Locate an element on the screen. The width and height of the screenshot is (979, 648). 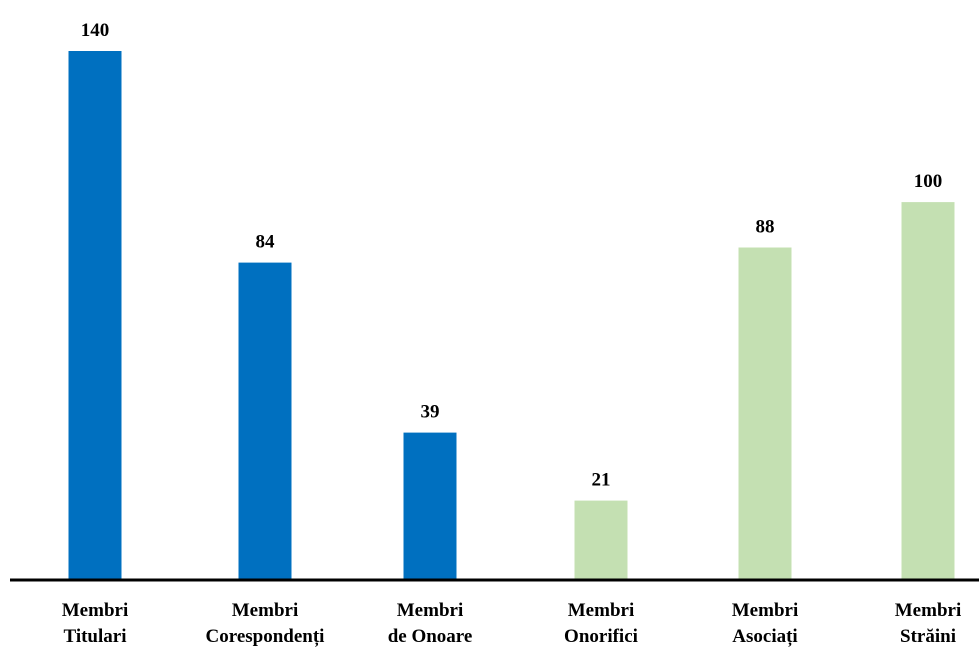
category-label-2-line-0: Membri is located at coordinates (430, 610).